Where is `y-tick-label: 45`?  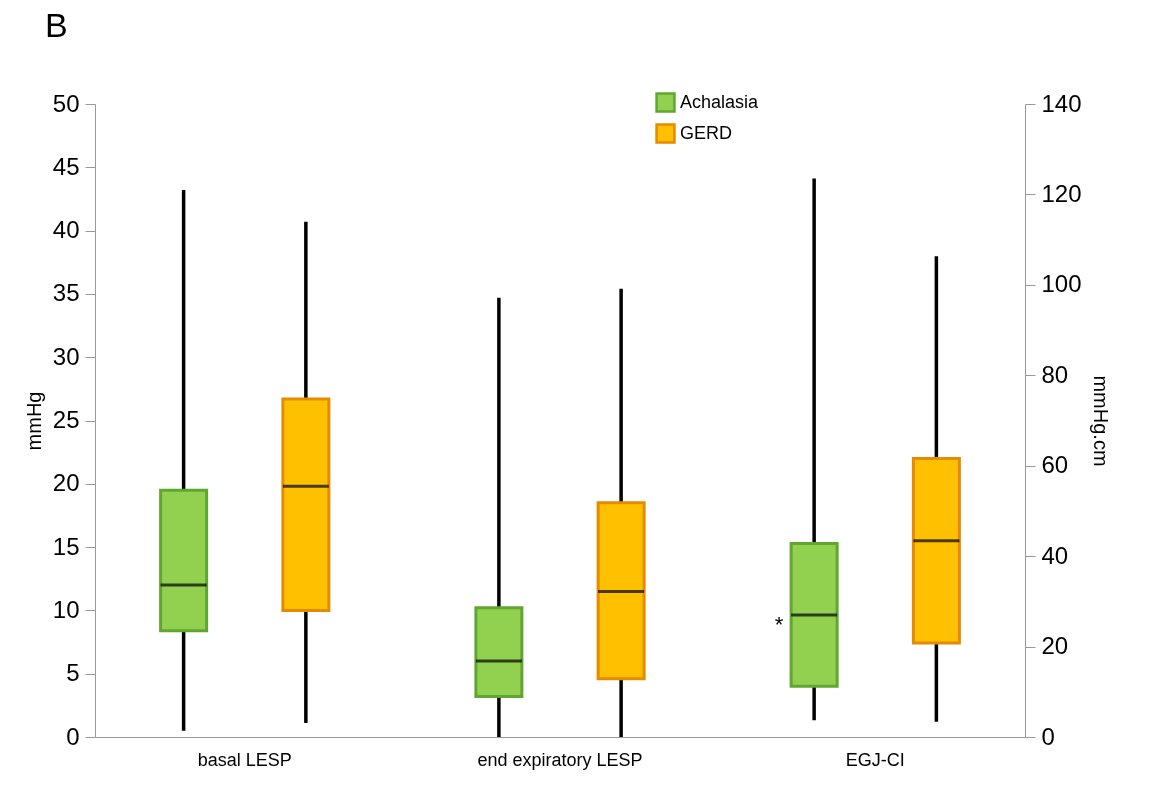 y-tick-label: 45 is located at coordinates (66, 166).